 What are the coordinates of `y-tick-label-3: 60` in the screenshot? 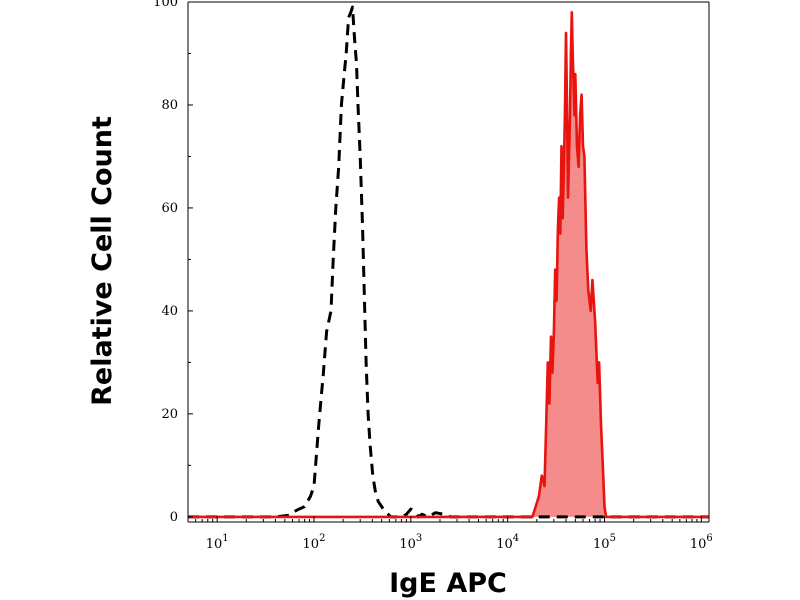 It's located at (169, 208).